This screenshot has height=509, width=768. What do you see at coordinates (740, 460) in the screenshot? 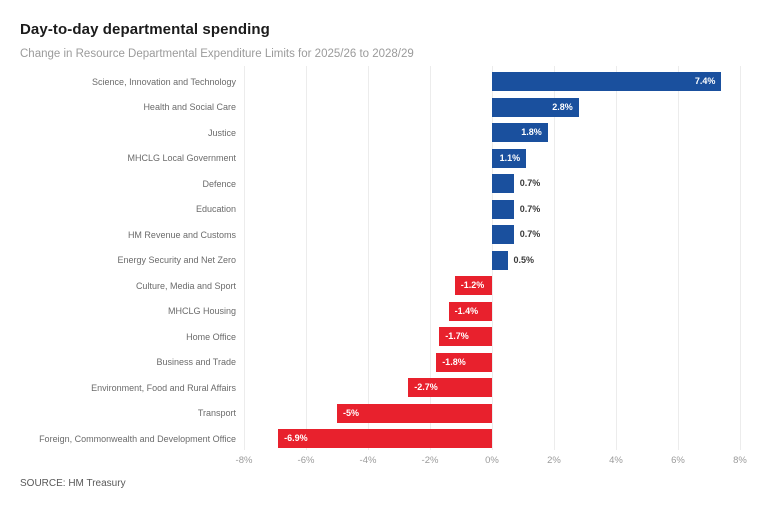
I see `x-tick-label: 8%` at bounding box center [740, 460].